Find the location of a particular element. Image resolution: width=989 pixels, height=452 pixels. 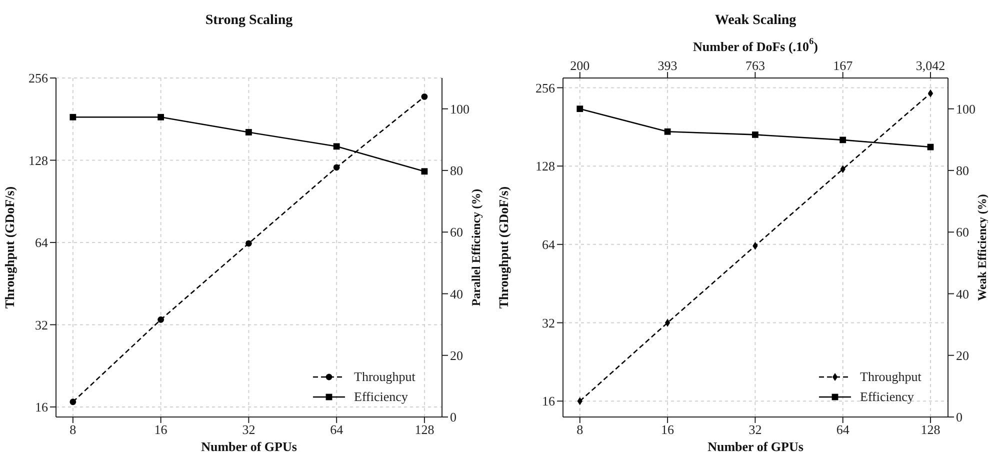

x2-axis-title: Number of DoFs (.10$^{6}$) is located at coordinates (755, 45).